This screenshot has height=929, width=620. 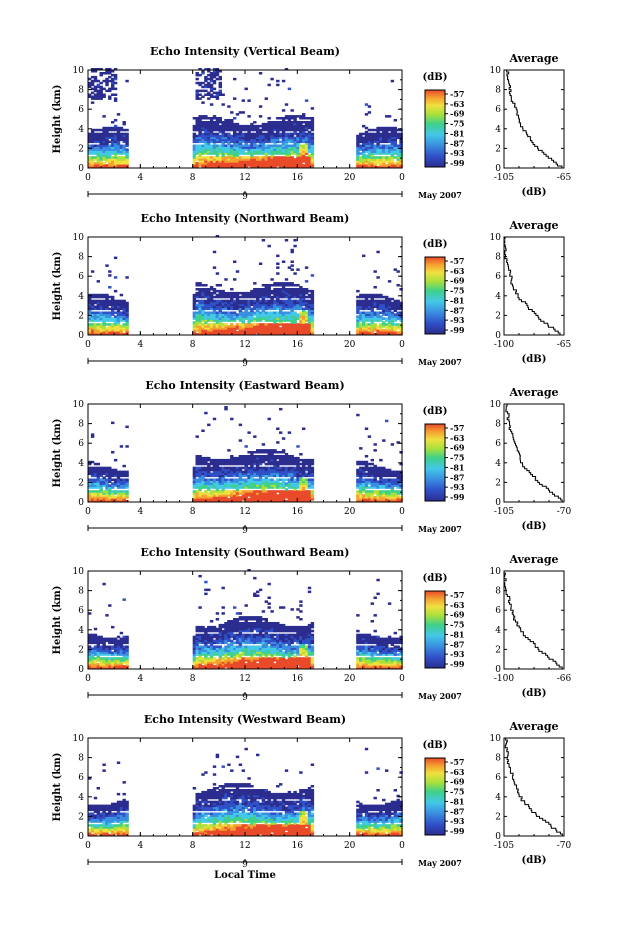 What do you see at coordinates (140, 512) in the screenshot?
I see `x-tick-label: 4` at bounding box center [140, 512].